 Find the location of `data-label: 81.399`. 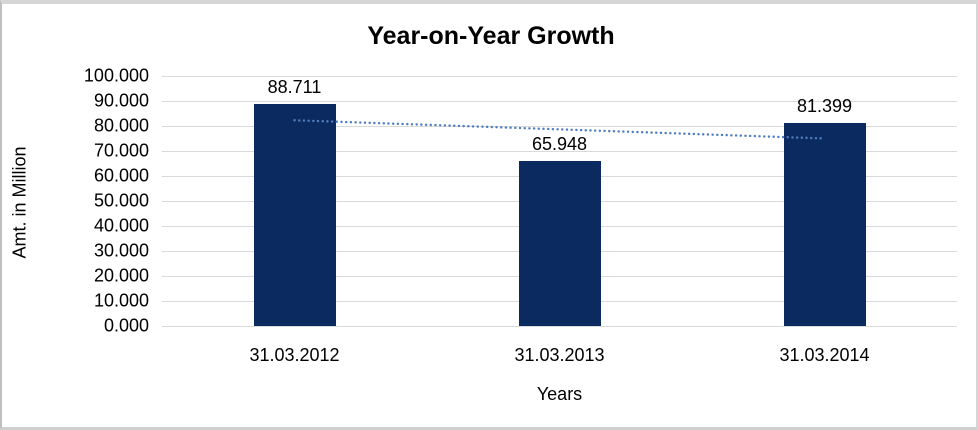

data-label: 81.399 is located at coordinates (824, 105).